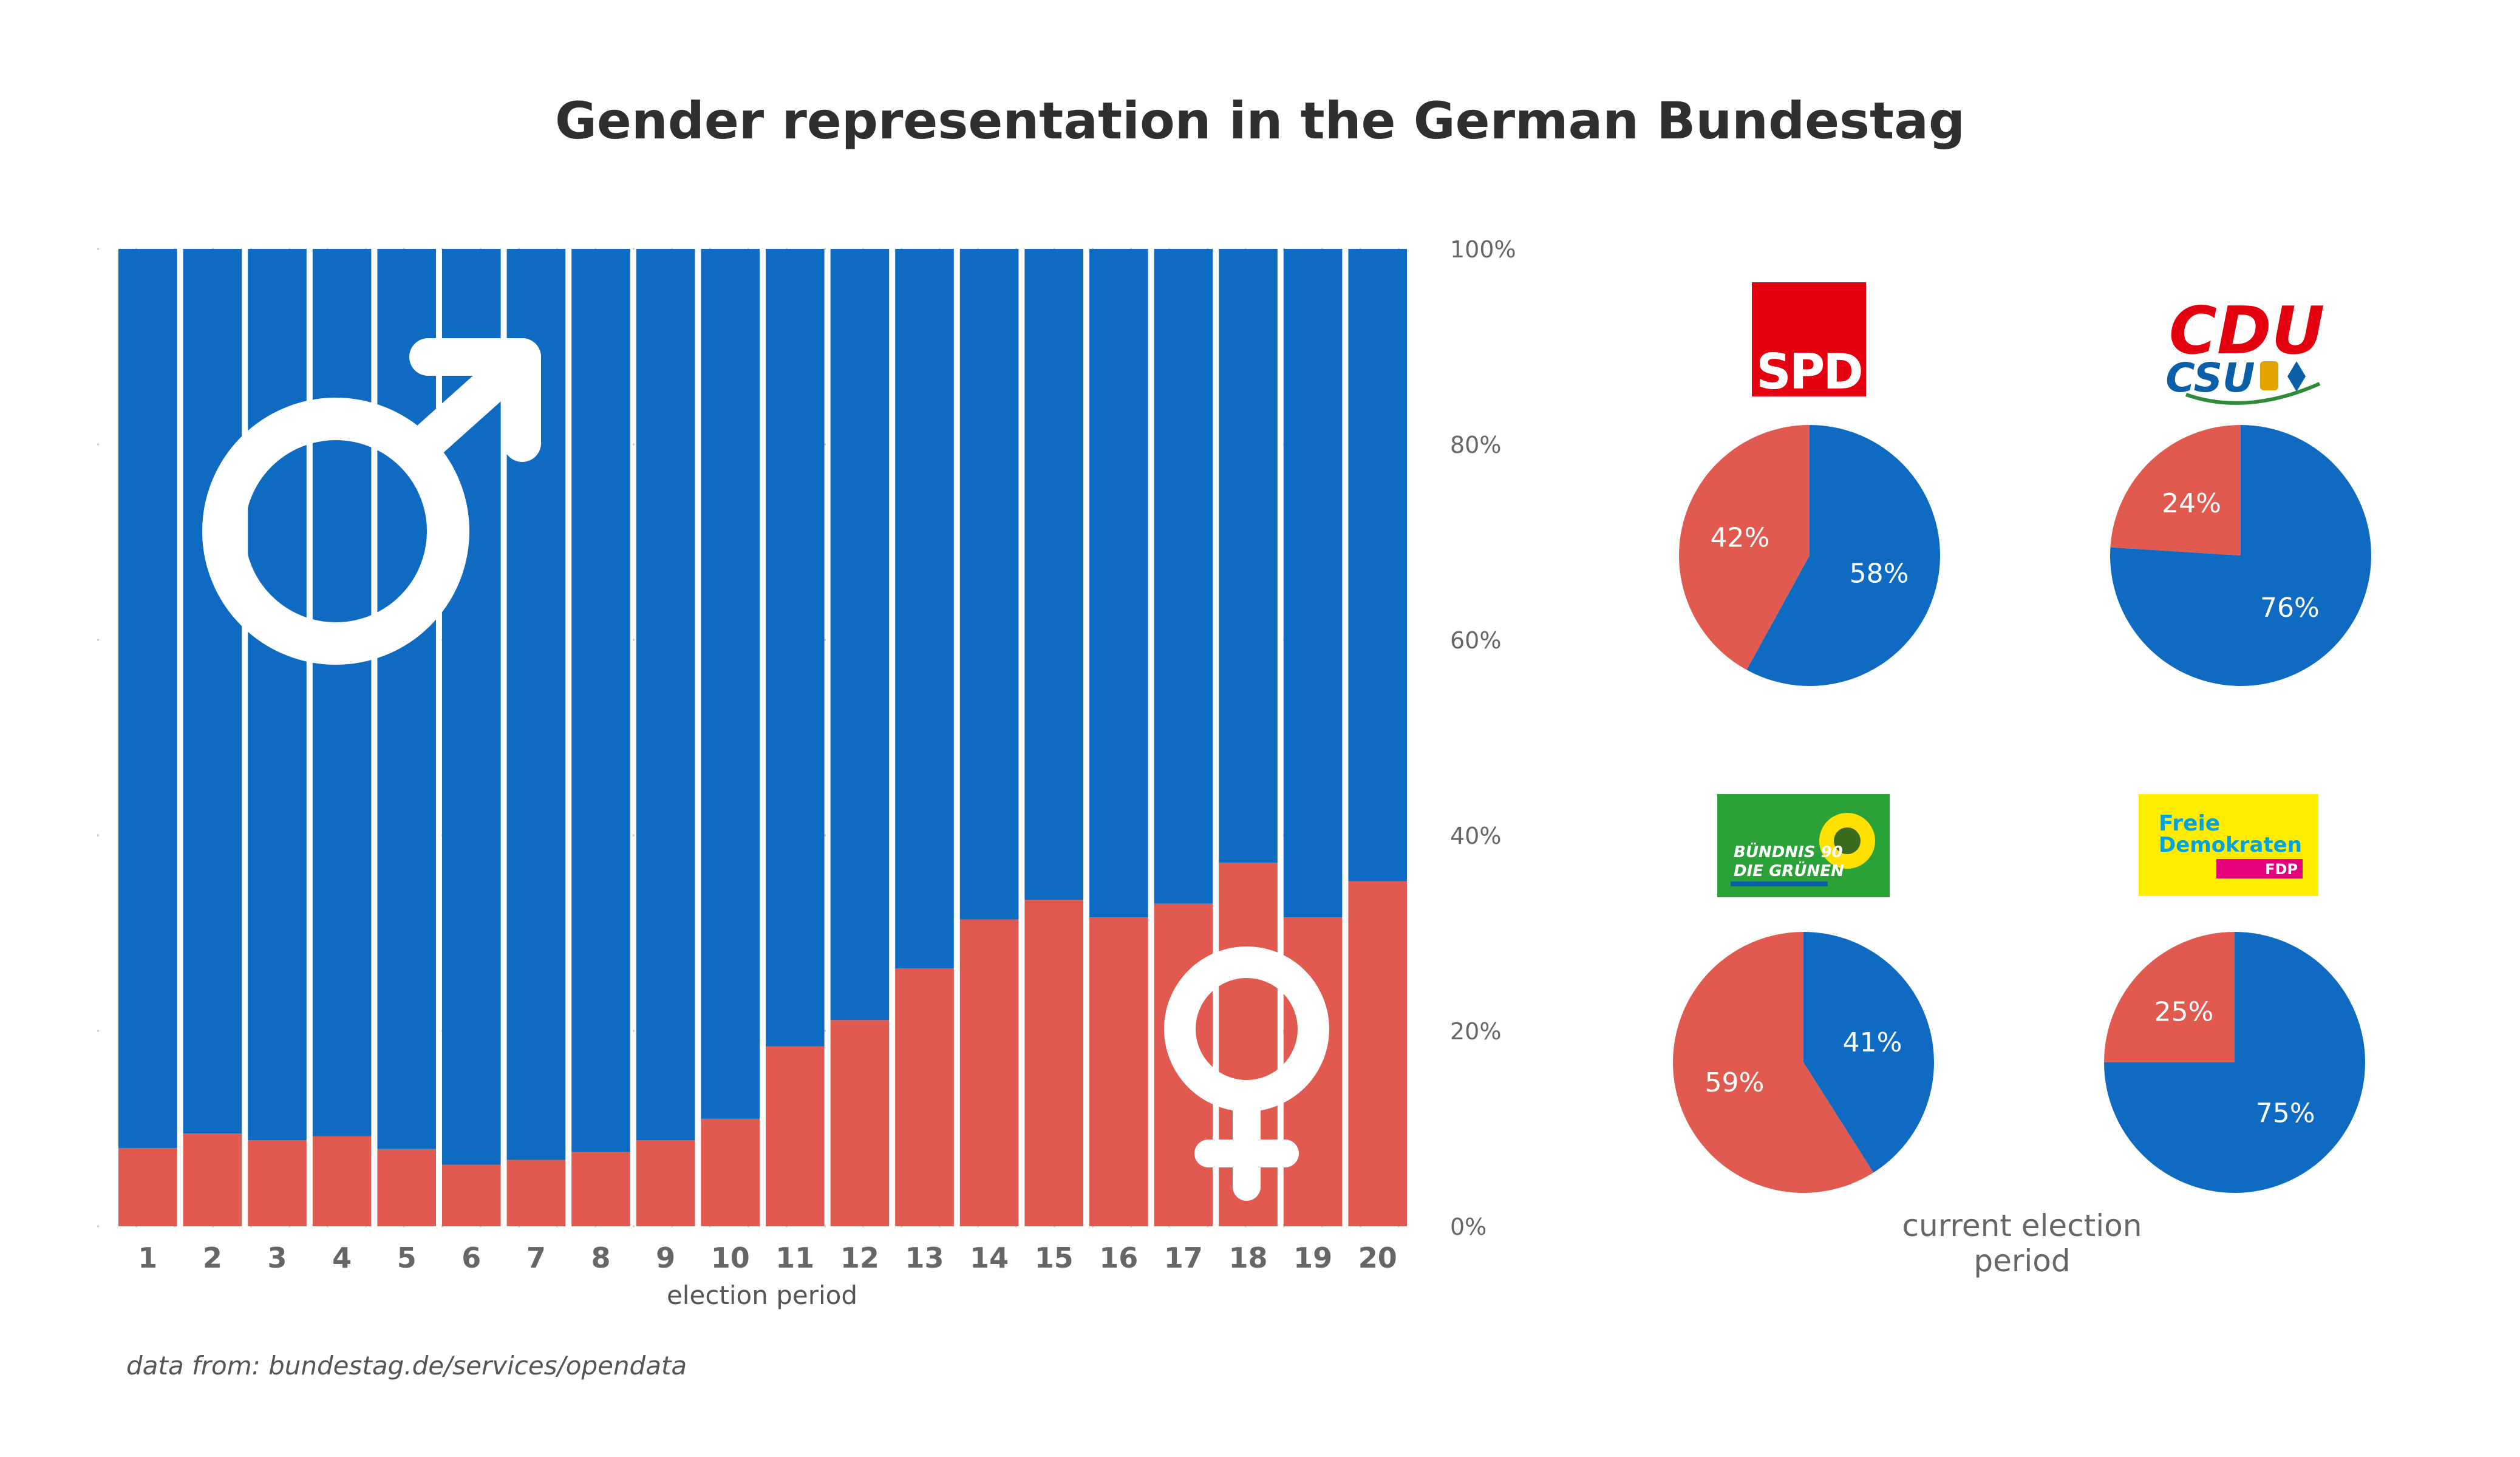  Describe the element at coordinates (342, 1257) in the screenshot. I see `x-tick-label: 4` at that location.